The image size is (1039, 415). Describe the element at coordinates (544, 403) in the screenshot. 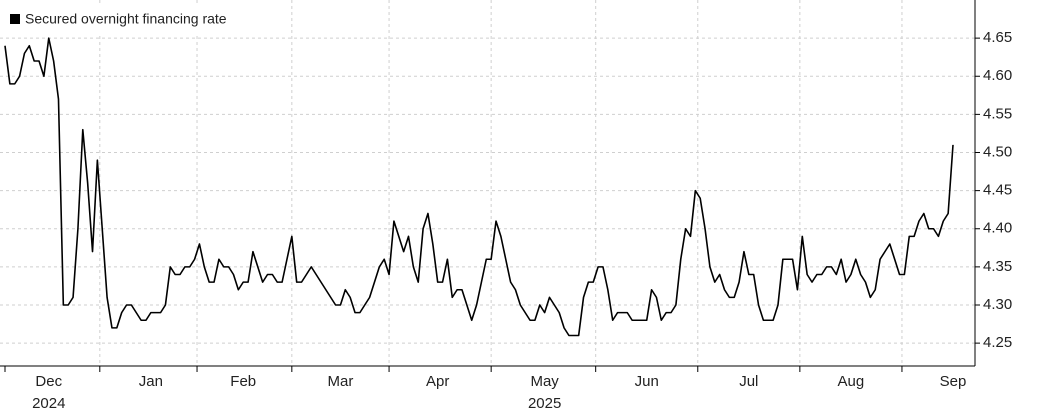

I see `year-label: 2025` at that location.